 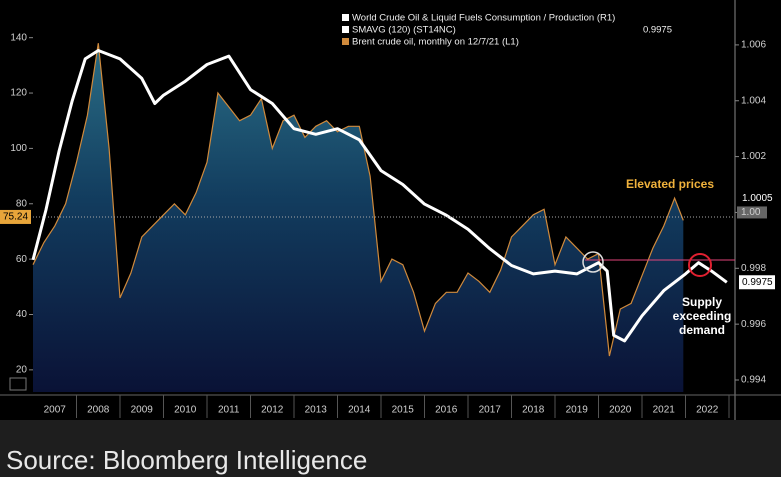 I want to click on x-tick-label: 2011, so click(x=229, y=410).